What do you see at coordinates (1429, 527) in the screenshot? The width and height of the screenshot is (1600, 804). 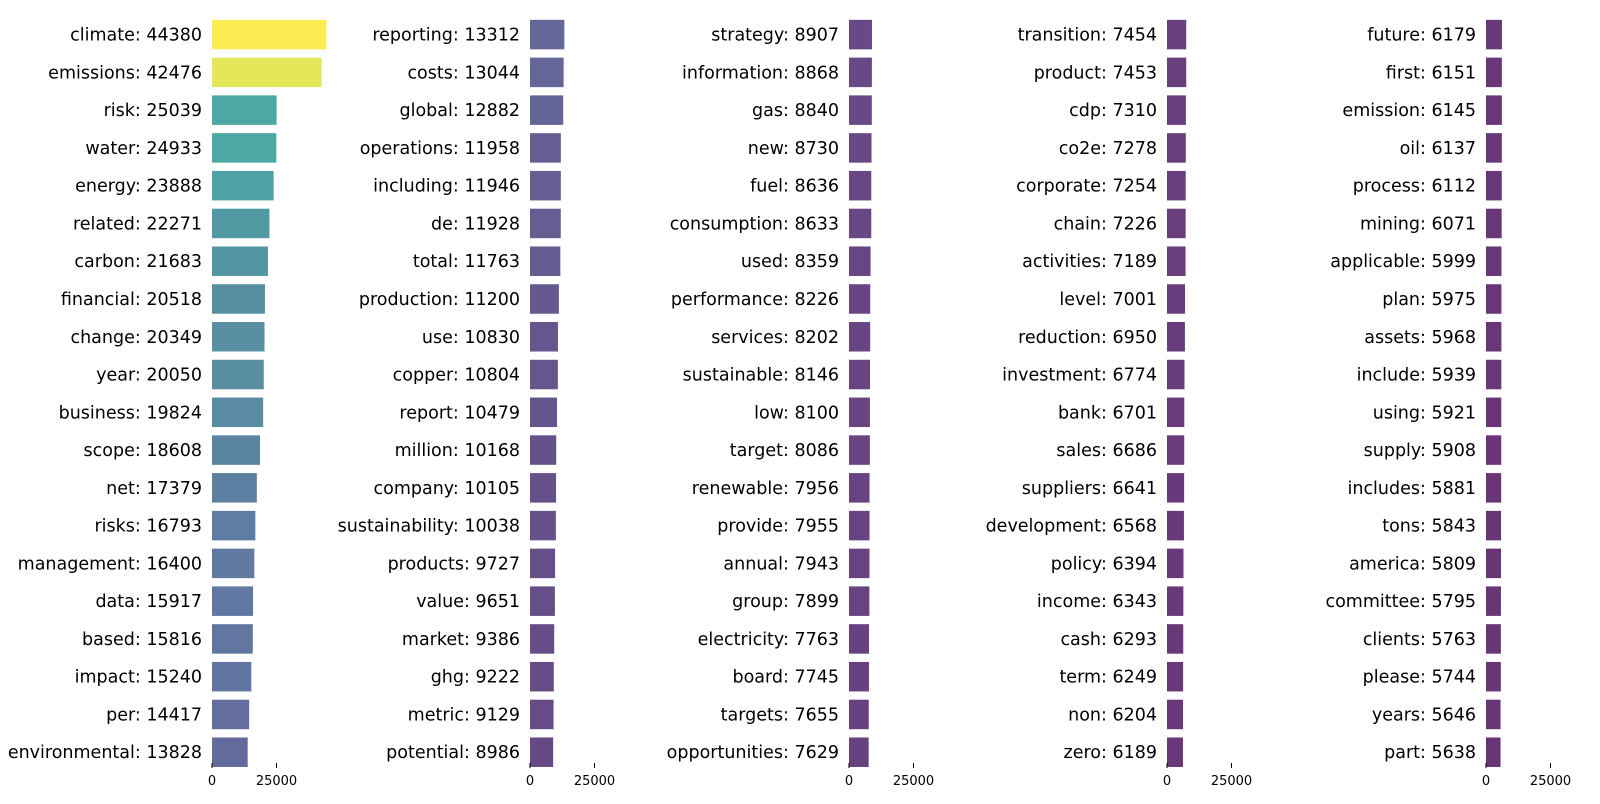 I see `bar-label: tons: 5843` at bounding box center [1429, 527].